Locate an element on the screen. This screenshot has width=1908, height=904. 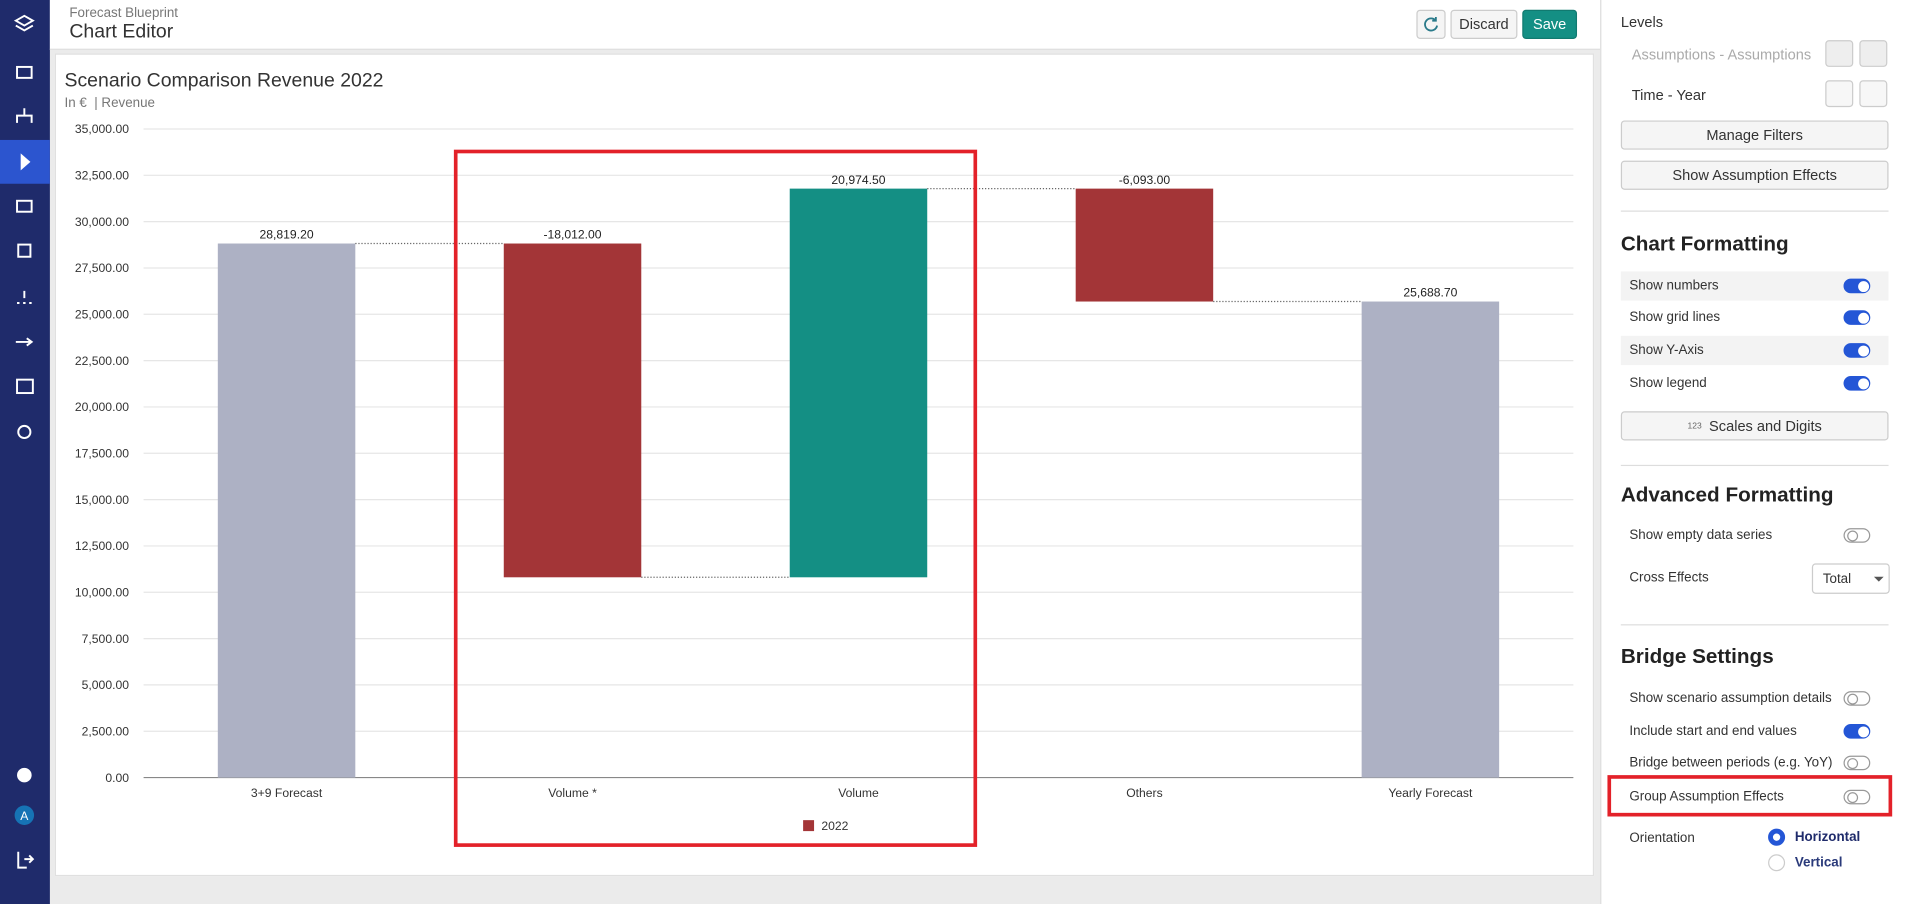
value-label: -6,093.00 is located at coordinates (1145, 180).